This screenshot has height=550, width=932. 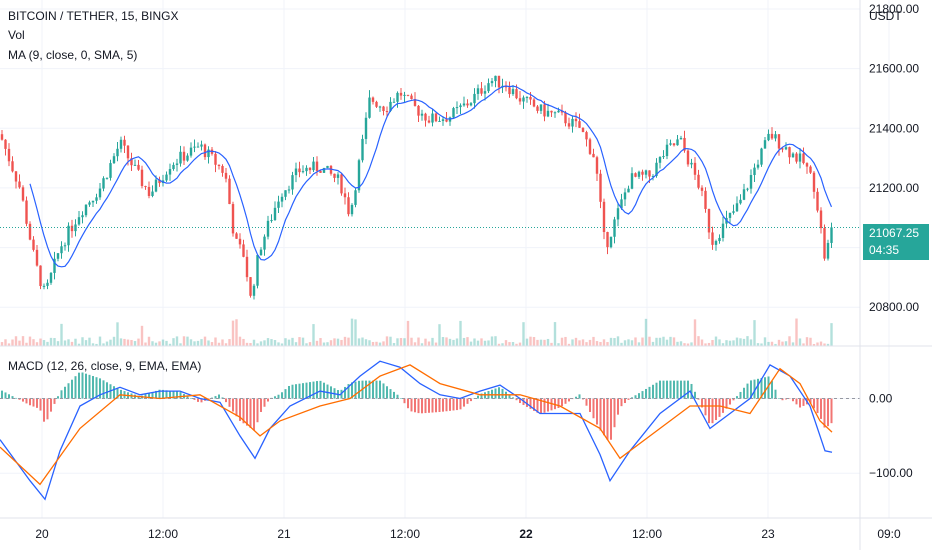 What do you see at coordinates (93, 16) in the screenshot?
I see `symbol-legend: BITCOIN / TETHER, 15, BINGX` at bounding box center [93, 16].